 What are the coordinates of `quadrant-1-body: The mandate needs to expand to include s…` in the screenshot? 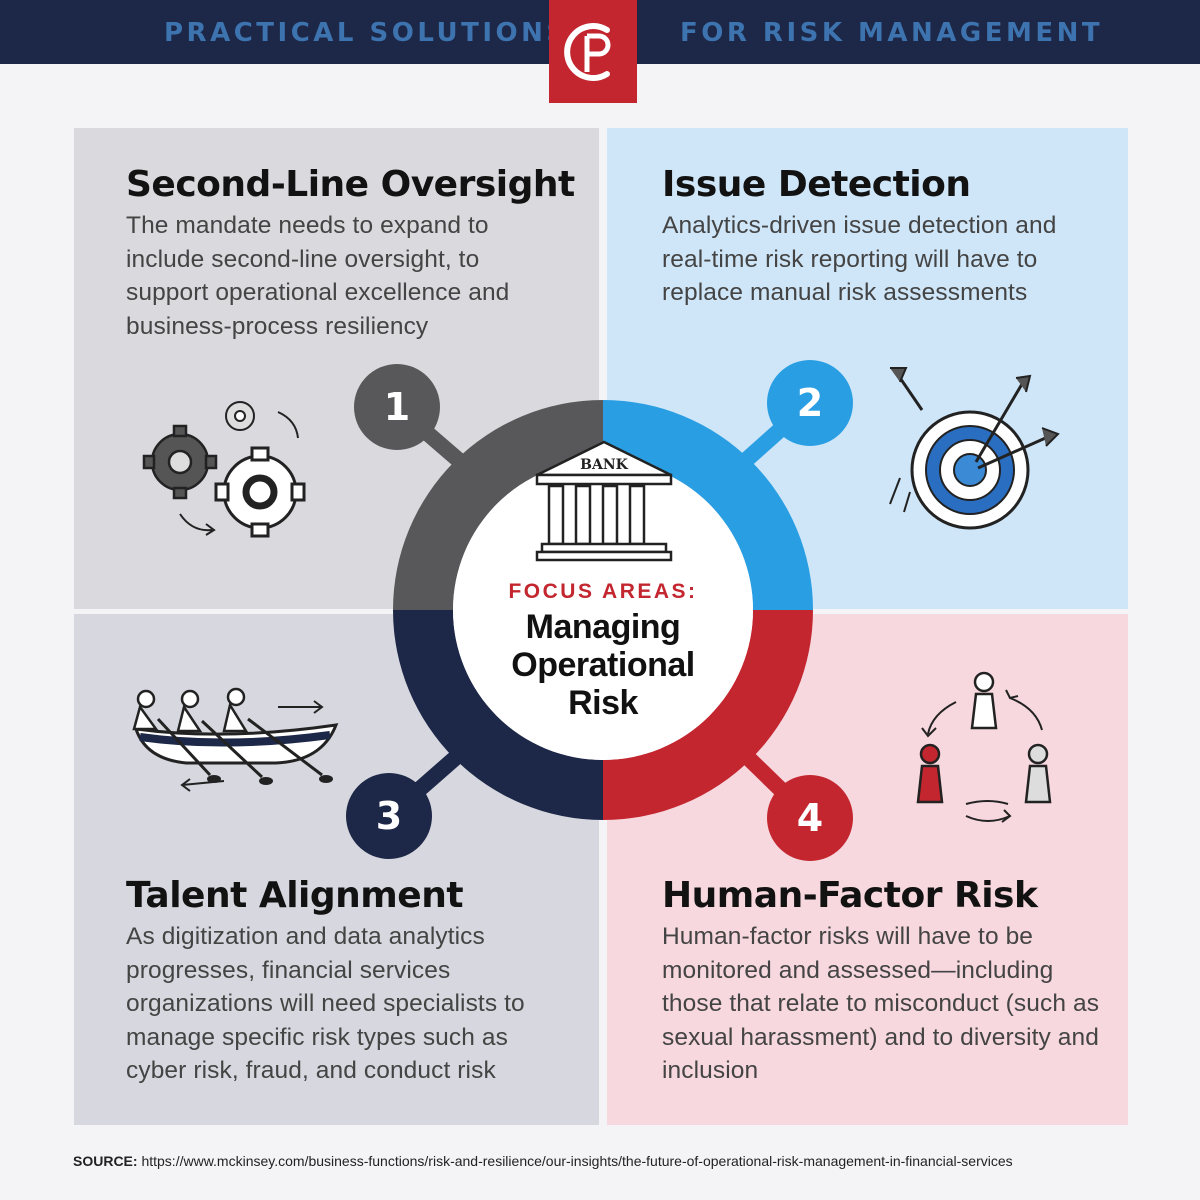 It's located at (318, 276).